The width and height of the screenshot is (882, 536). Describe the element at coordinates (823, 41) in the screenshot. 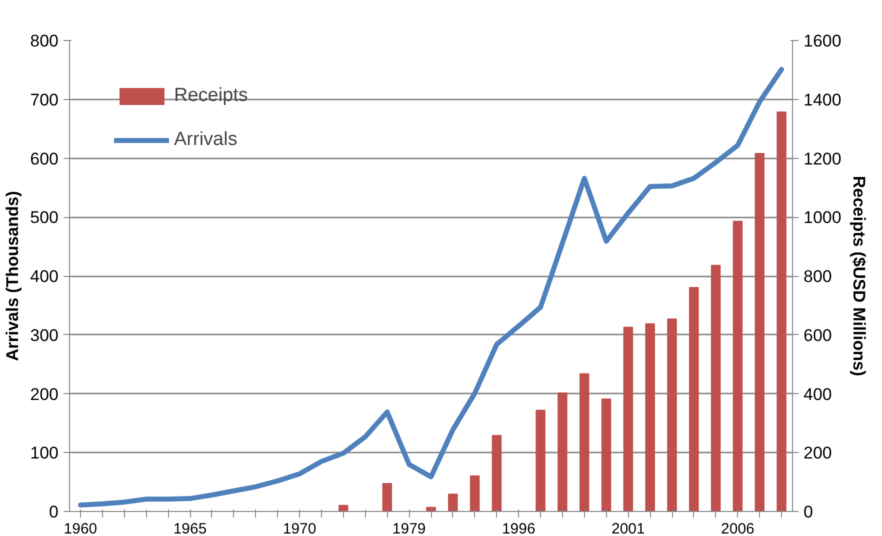

I see `y2-tick-label: 1600` at that location.